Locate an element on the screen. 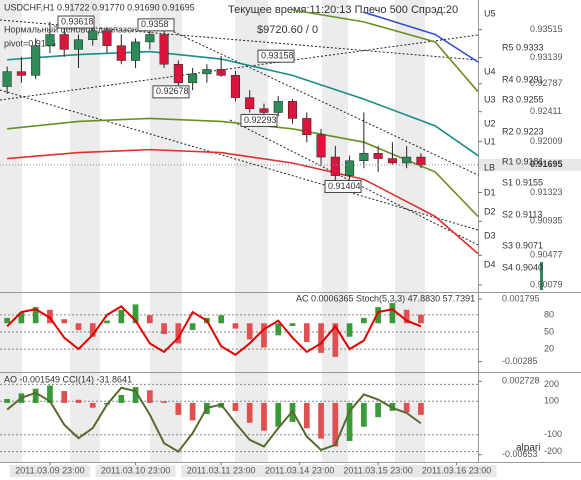  y-tick-label: 0.93515 is located at coordinates (546, 29).